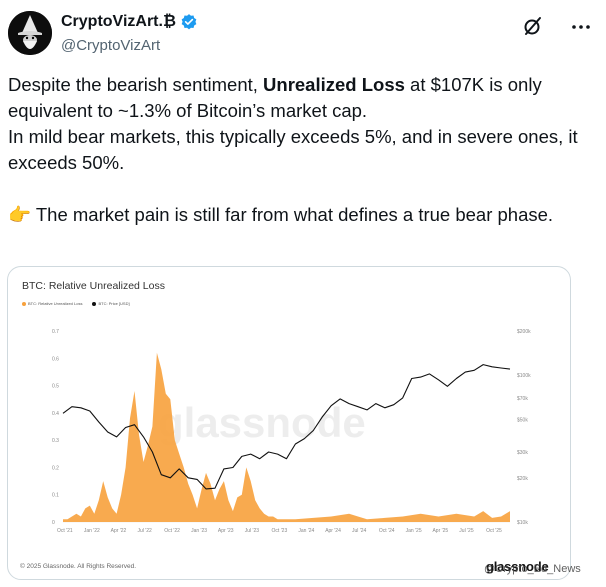 This screenshot has height=587, width=606. What do you see at coordinates (55, 468) in the screenshot?
I see `y-left-tick-label: 0.2` at bounding box center [55, 468].